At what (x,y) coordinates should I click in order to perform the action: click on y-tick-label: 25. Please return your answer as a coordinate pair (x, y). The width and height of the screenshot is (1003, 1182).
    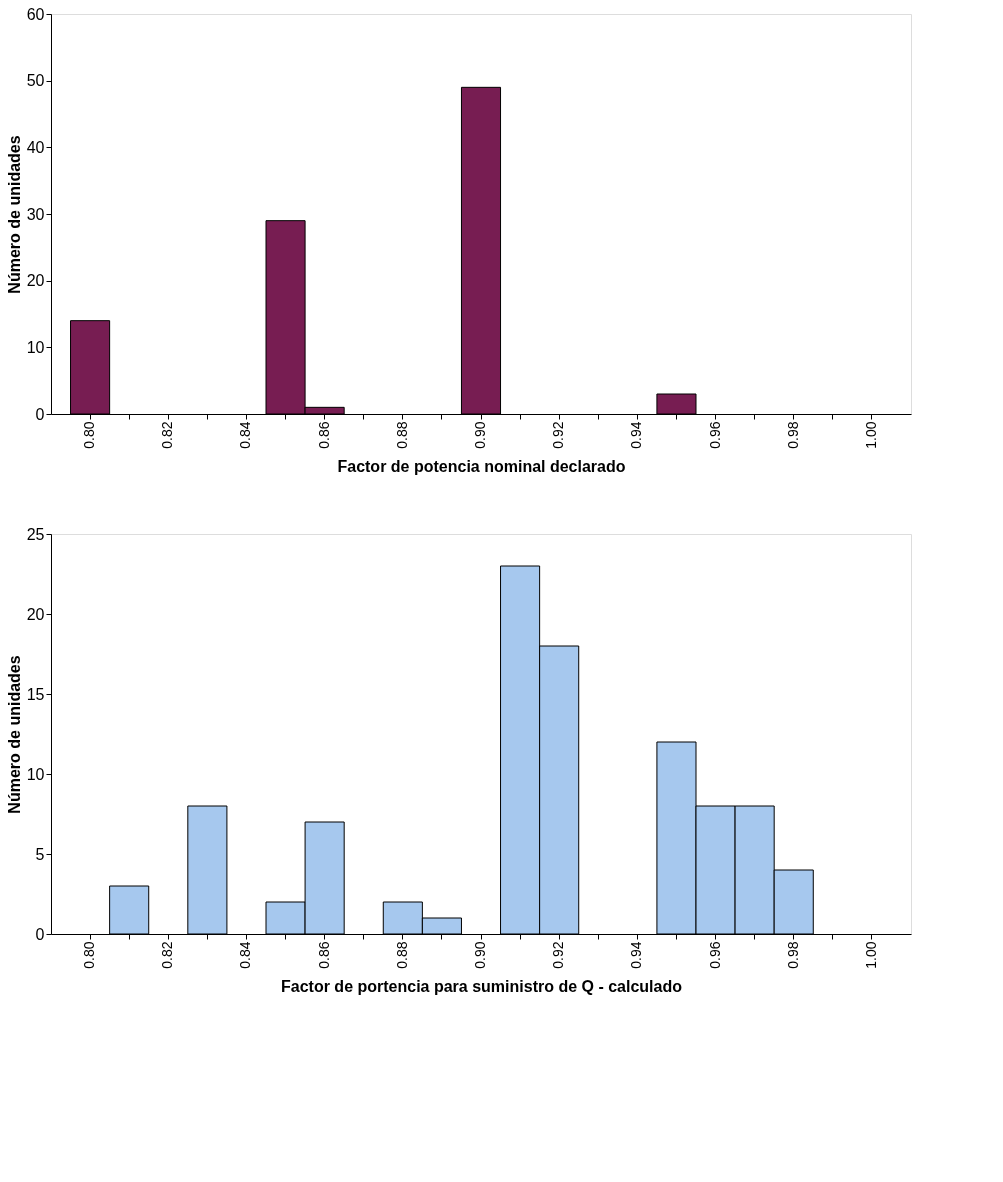
    Looking at the image, I should click on (35, 534).